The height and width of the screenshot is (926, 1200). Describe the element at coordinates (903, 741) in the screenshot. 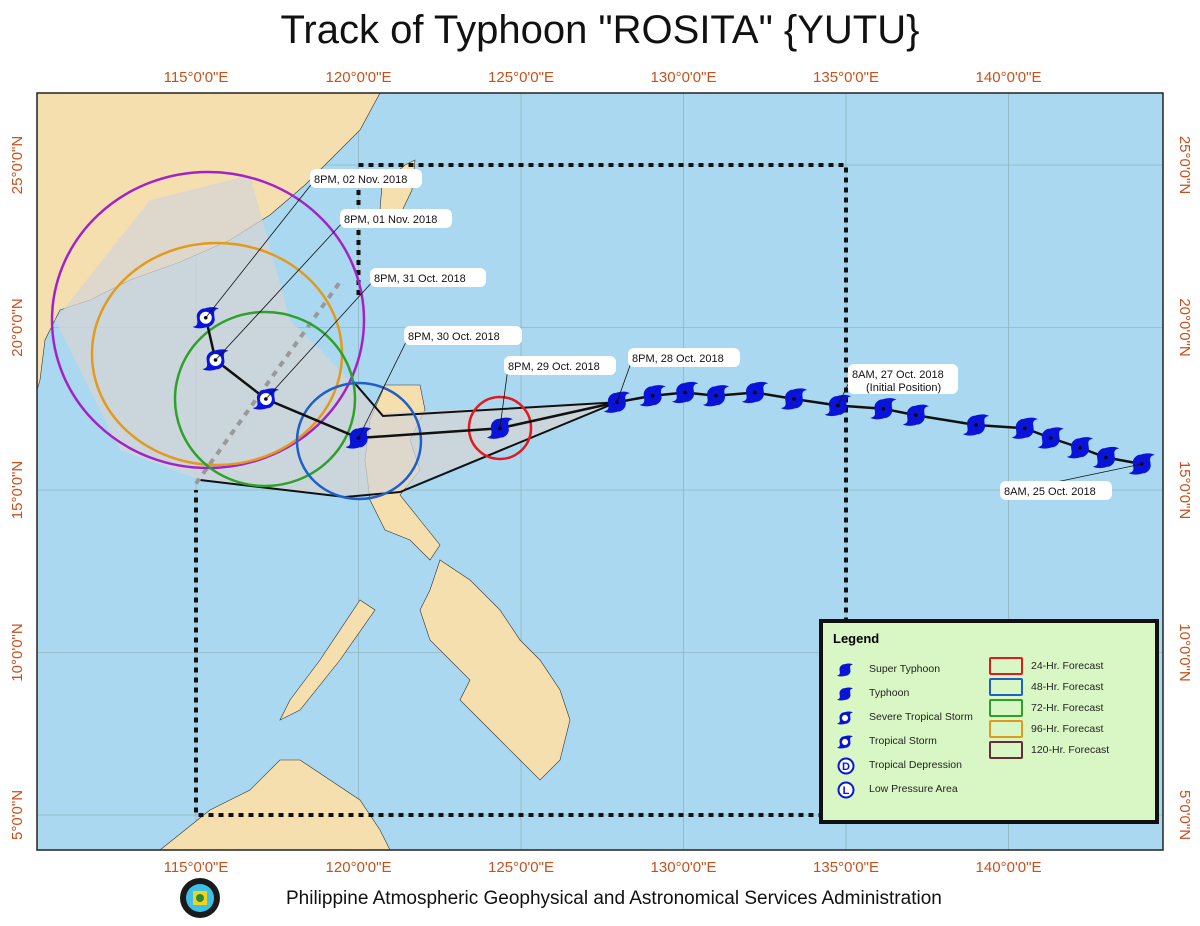

I see `legend-label: Tropical Storm` at that location.